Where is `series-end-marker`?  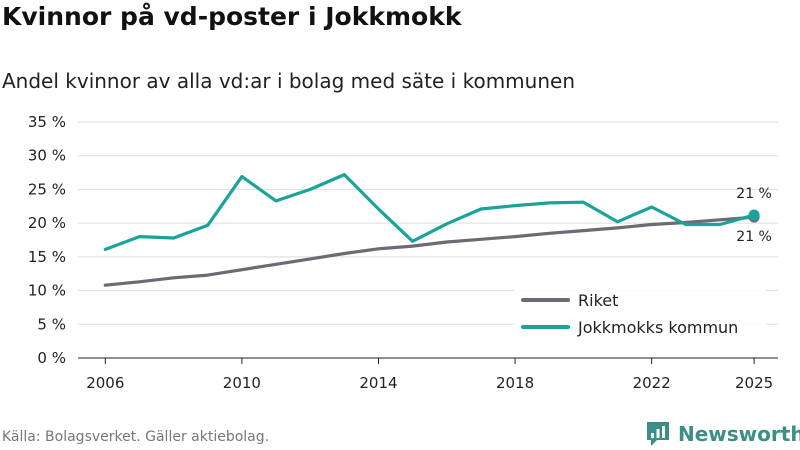
series-end-marker is located at coordinates (754, 215).